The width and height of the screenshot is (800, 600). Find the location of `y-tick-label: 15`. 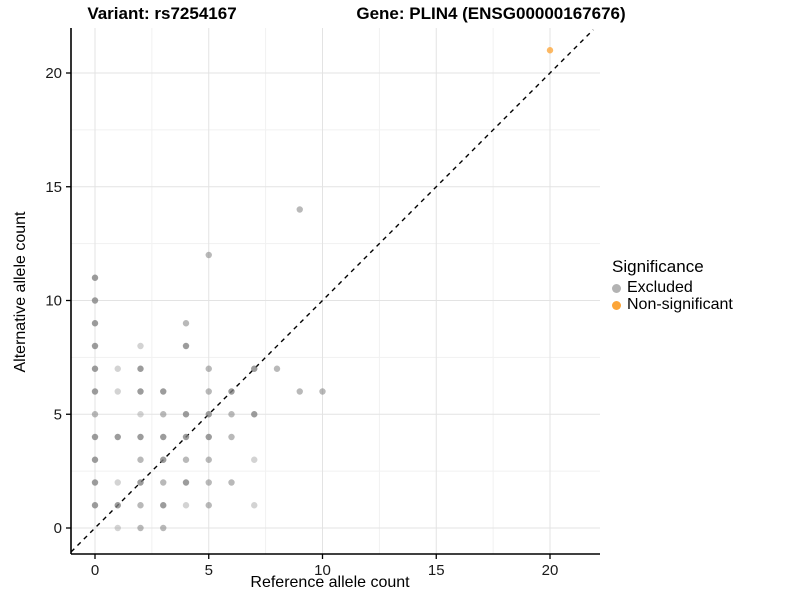

y-tick-label: 15 is located at coordinates (53, 187).